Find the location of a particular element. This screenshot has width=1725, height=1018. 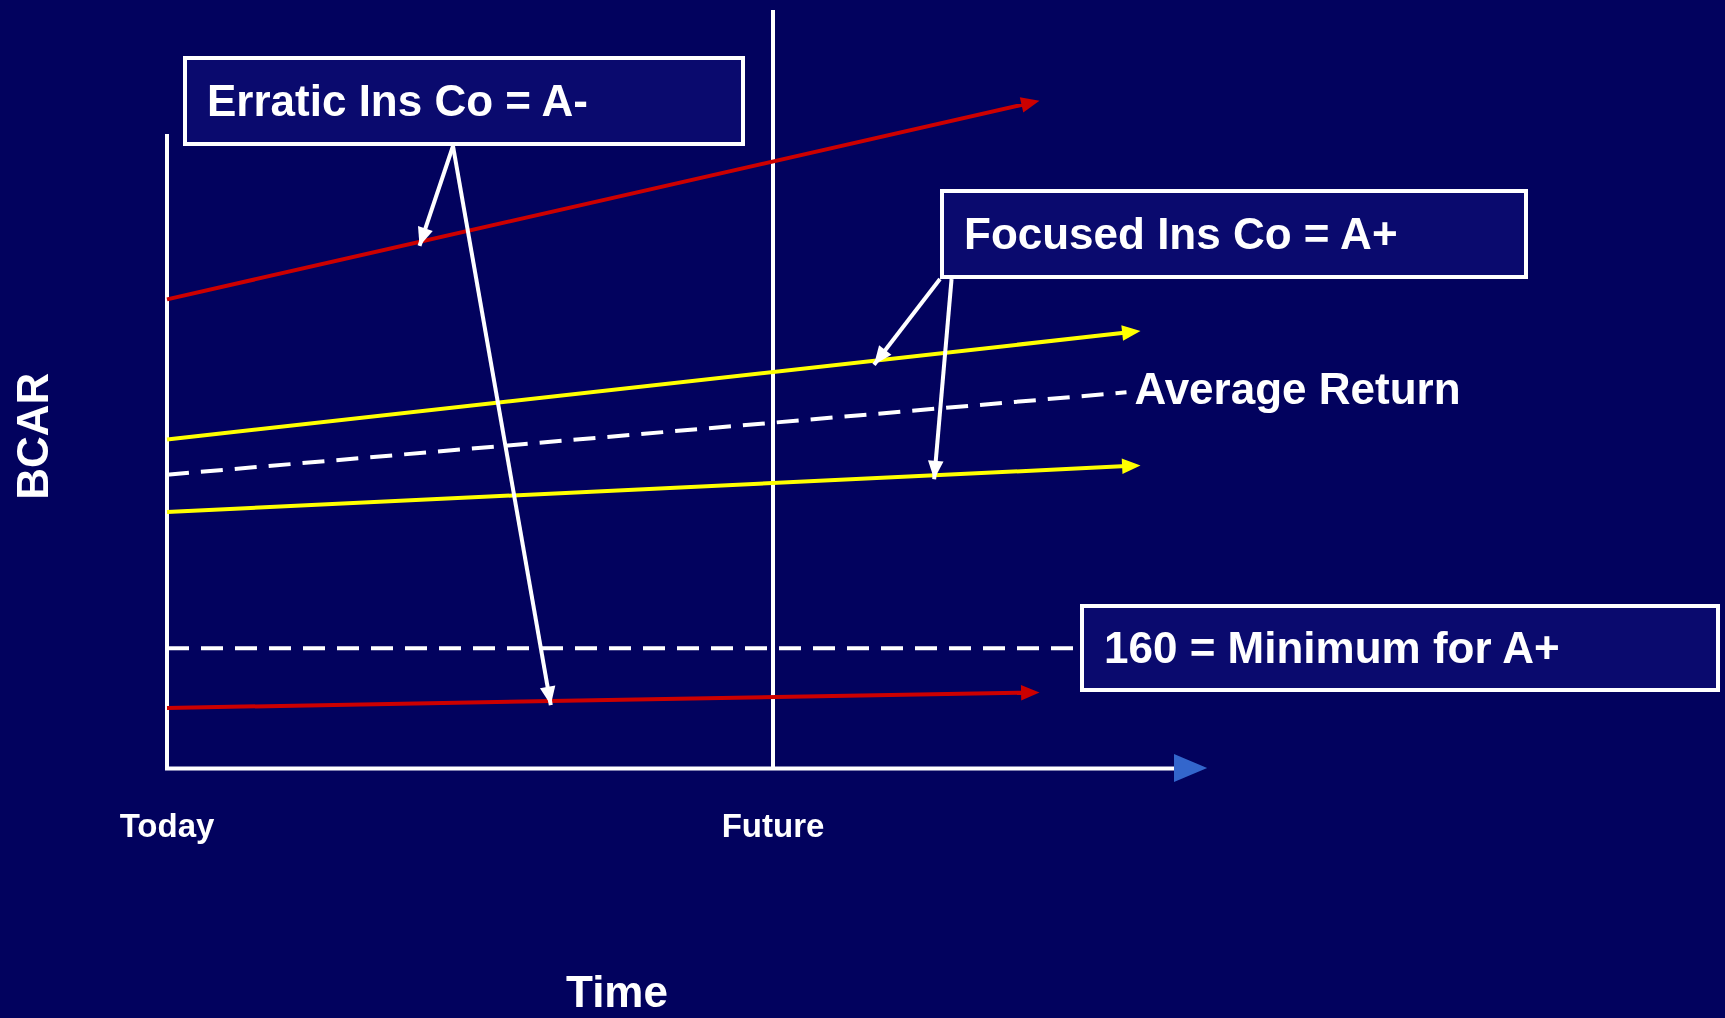

callout-box: 160 = Minimum for A+ is located at coordinates (1400, 648).